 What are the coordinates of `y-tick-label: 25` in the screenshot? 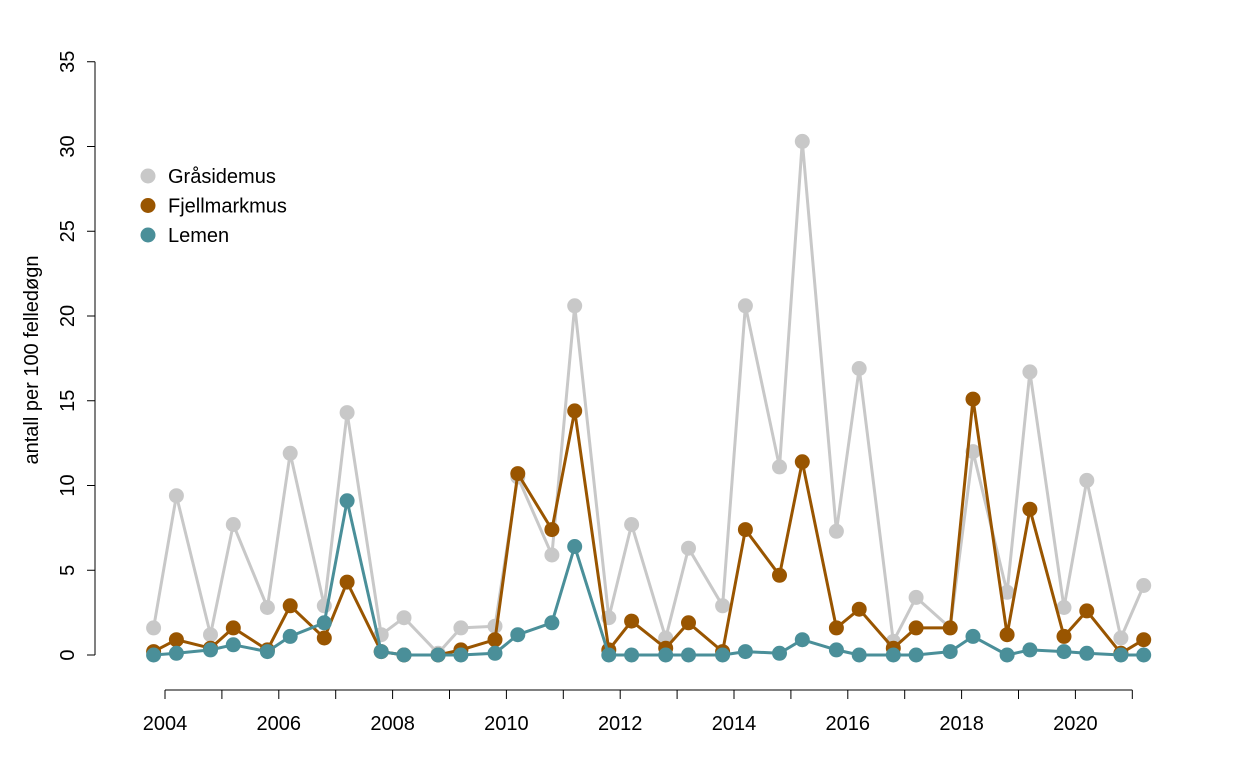 It's located at (68, 231).